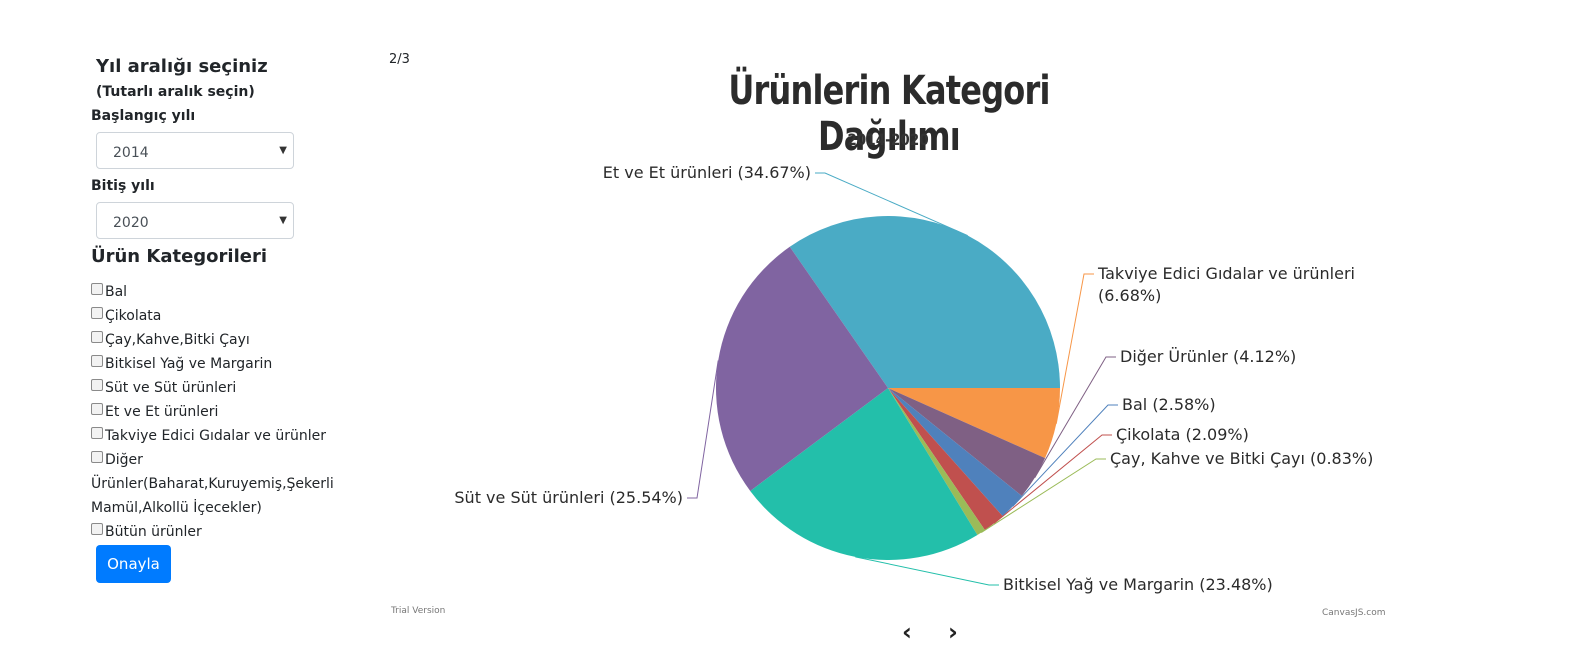 The image size is (1573, 667). What do you see at coordinates (116, 292) in the screenshot?
I see `category-label: Bal` at bounding box center [116, 292].